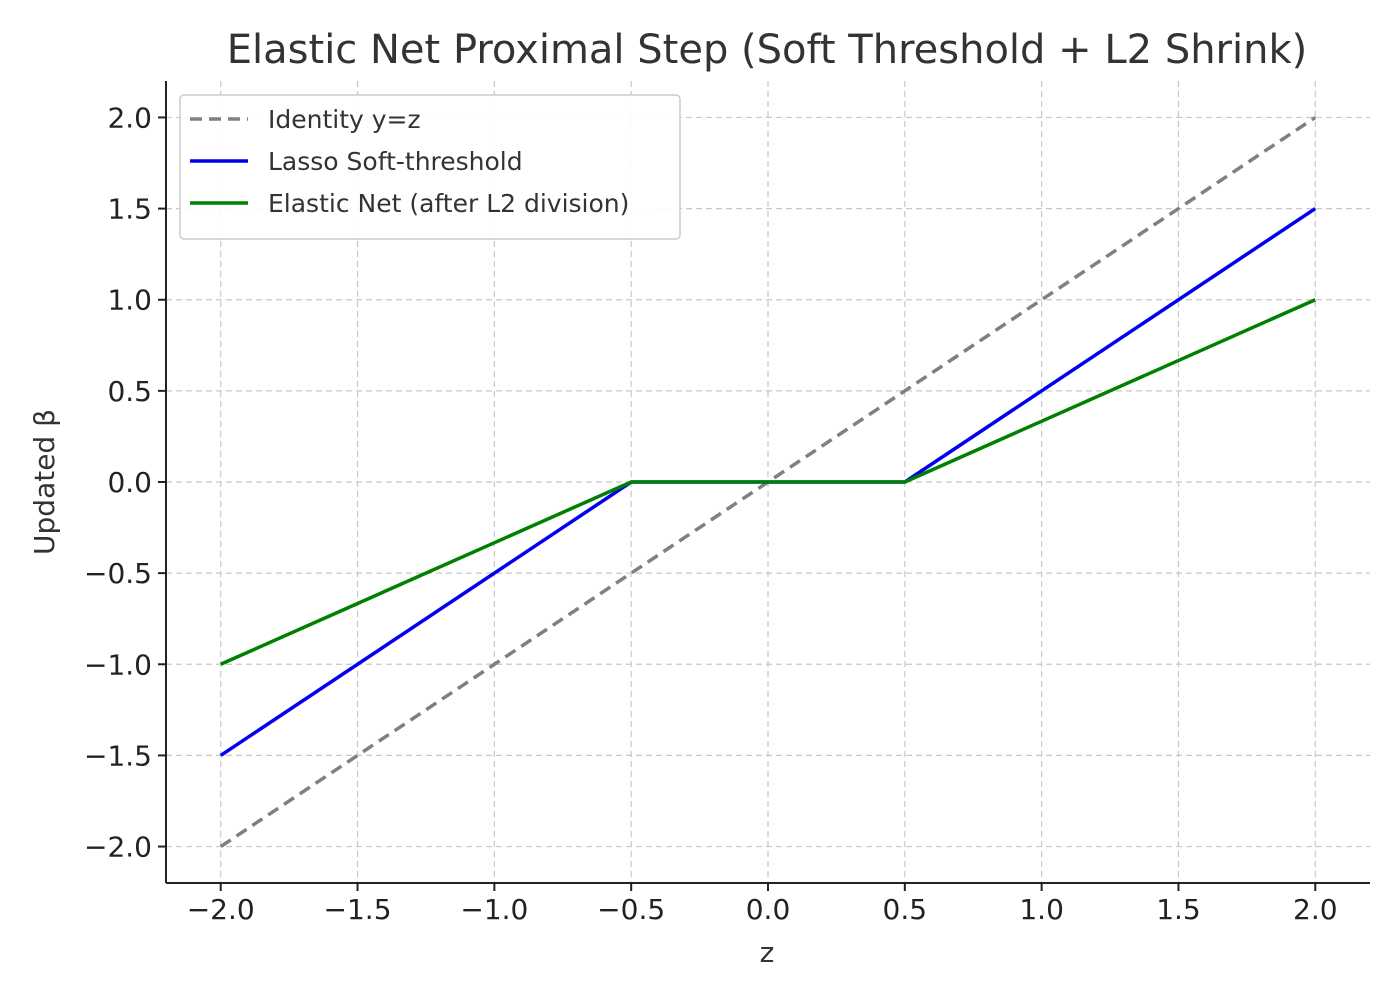  I want to click on legend-label-0: Identity y=z, so click(344, 119).